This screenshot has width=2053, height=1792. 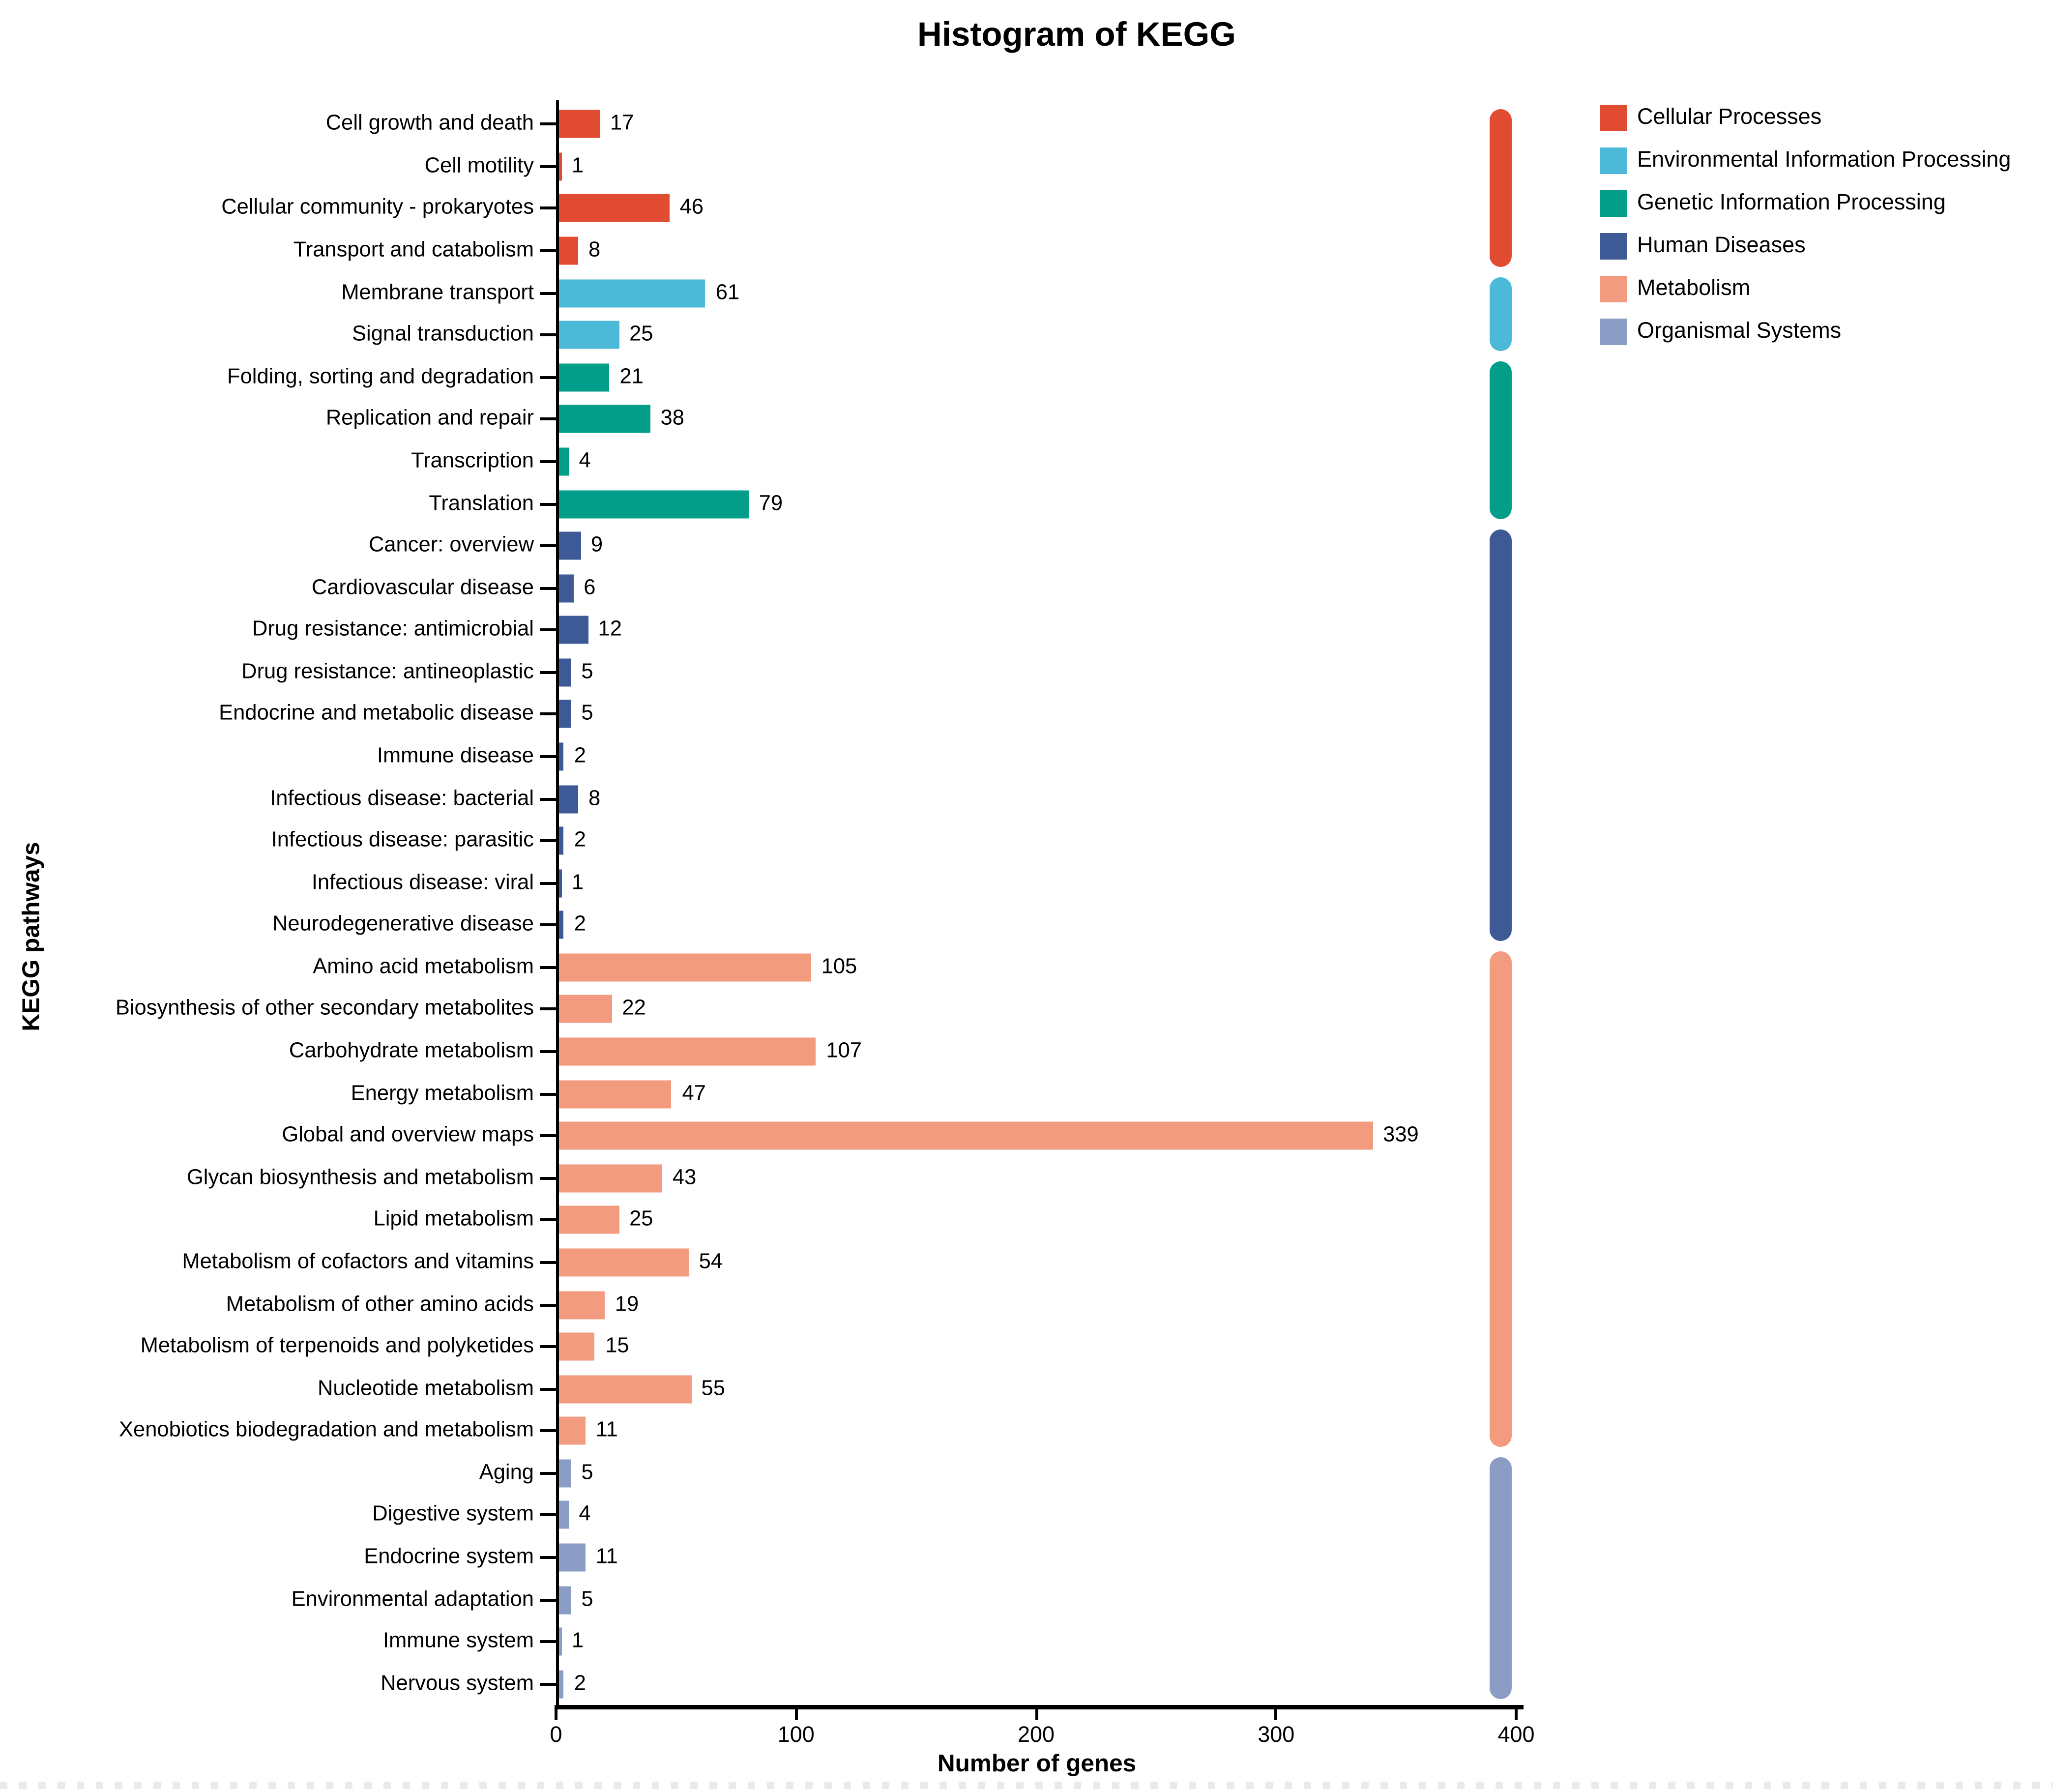 I want to click on category-label: Metabolism of terpenoids and polyketides, so click(x=337, y=1346).